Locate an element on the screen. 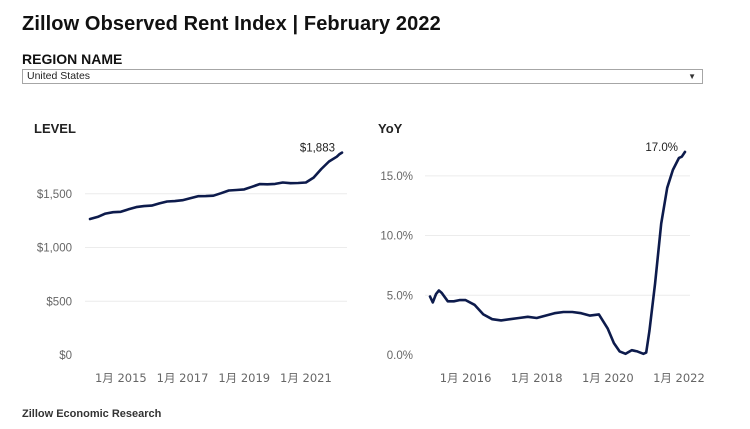 The image size is (750, 429). chevron-down-icon: ▼ is located at coordinates (692, 76).